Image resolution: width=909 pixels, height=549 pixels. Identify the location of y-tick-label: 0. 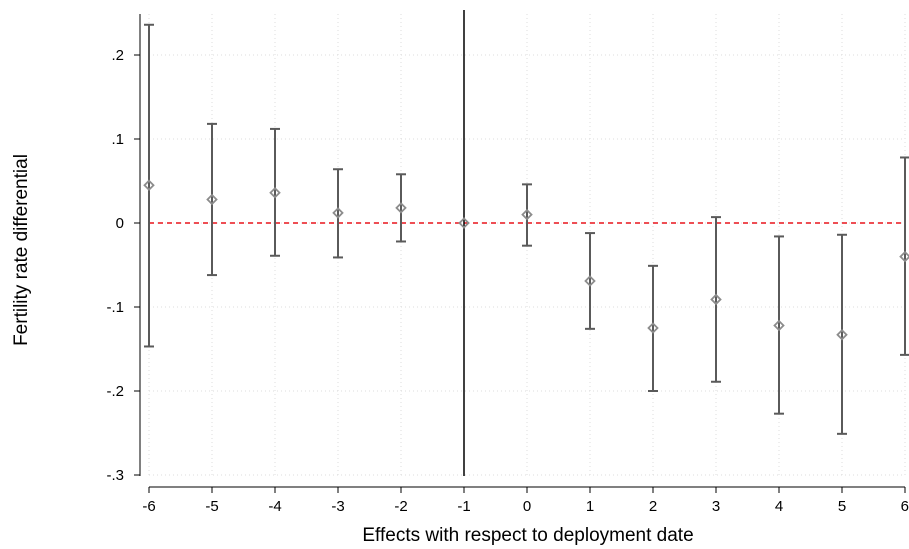
(120, 223).